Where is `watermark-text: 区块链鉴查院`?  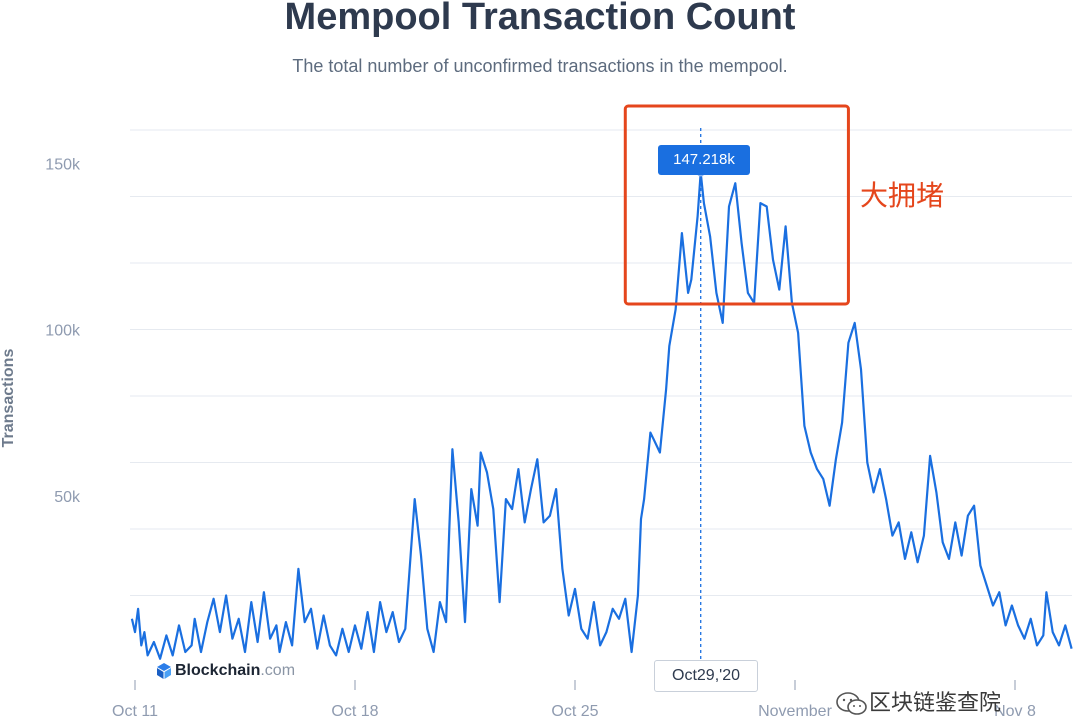 watermark-text: 区块链鉴查院 is located at coordinates (935, 703).